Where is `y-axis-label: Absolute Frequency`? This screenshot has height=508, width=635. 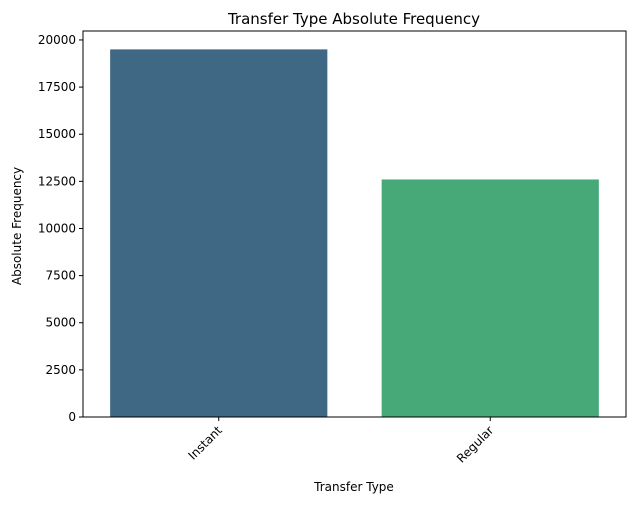 y-axis-label: Absolute Frequency is located at coordinates (17, 226).